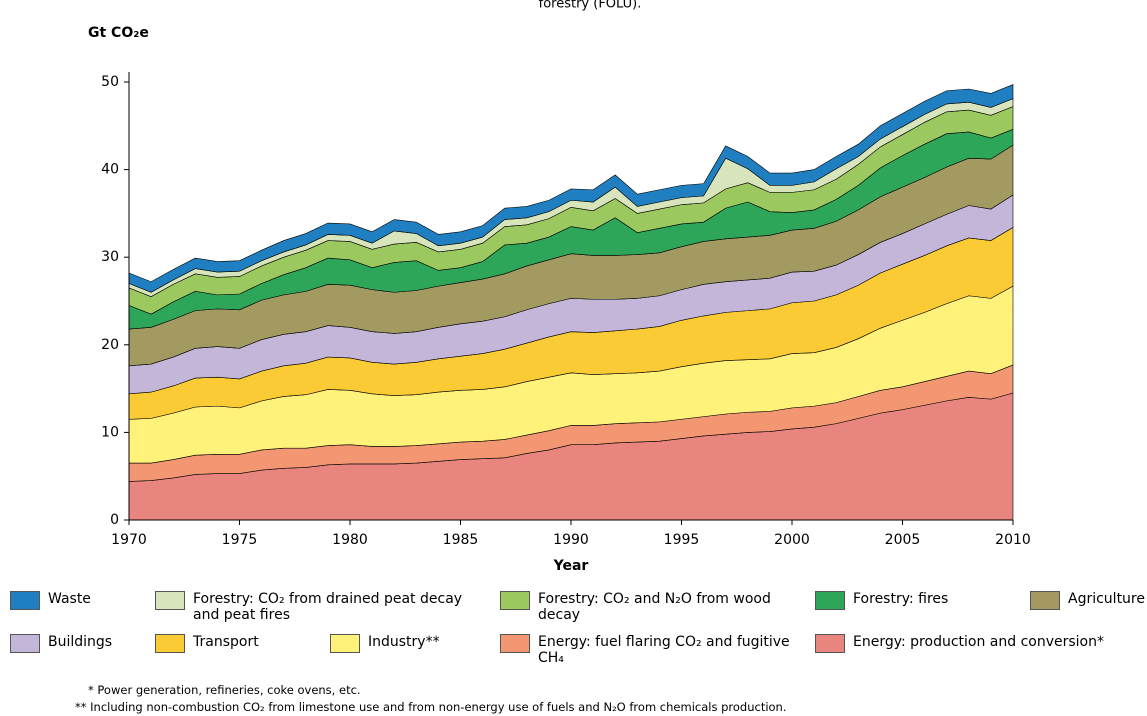 Image resolution: width=1147 pixels, height=716 pixels. What do you see at coordinates (1013, 540) in the screenshot?
I see `x-tick-label: 2010` at bounding box center [1013, 540].